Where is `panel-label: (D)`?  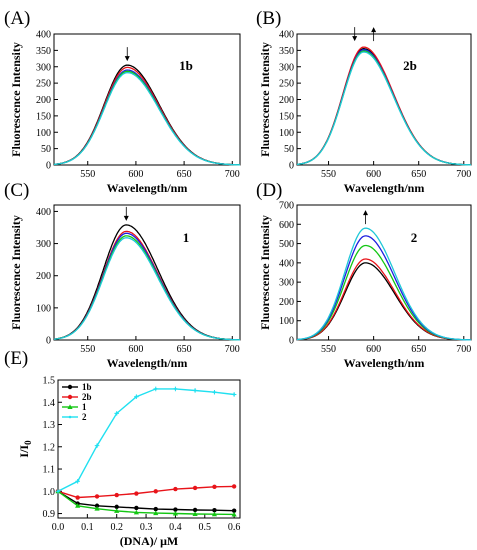 panel-label: (D) is located at coordinates (269, 190).